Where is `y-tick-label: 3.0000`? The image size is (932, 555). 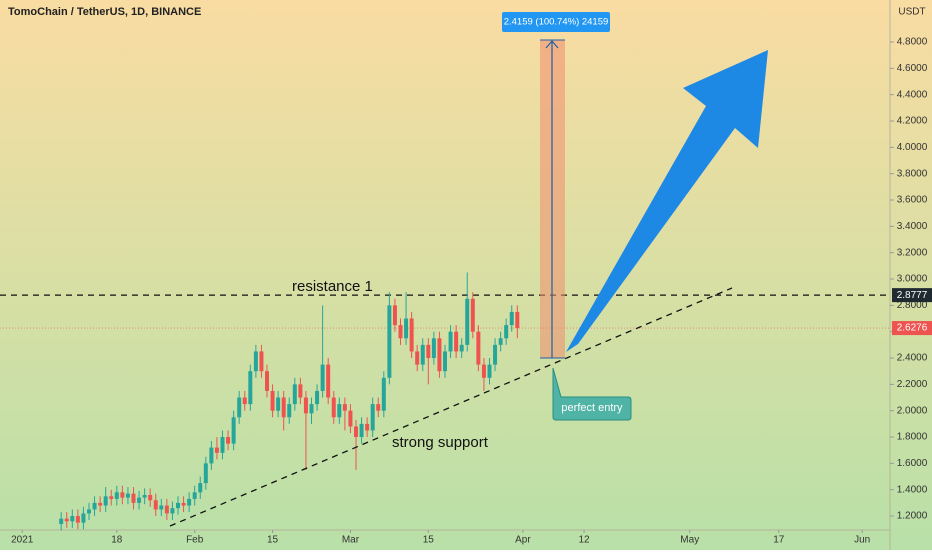 y-tick-label: 3.0000 is located at coordinates (912, 279).